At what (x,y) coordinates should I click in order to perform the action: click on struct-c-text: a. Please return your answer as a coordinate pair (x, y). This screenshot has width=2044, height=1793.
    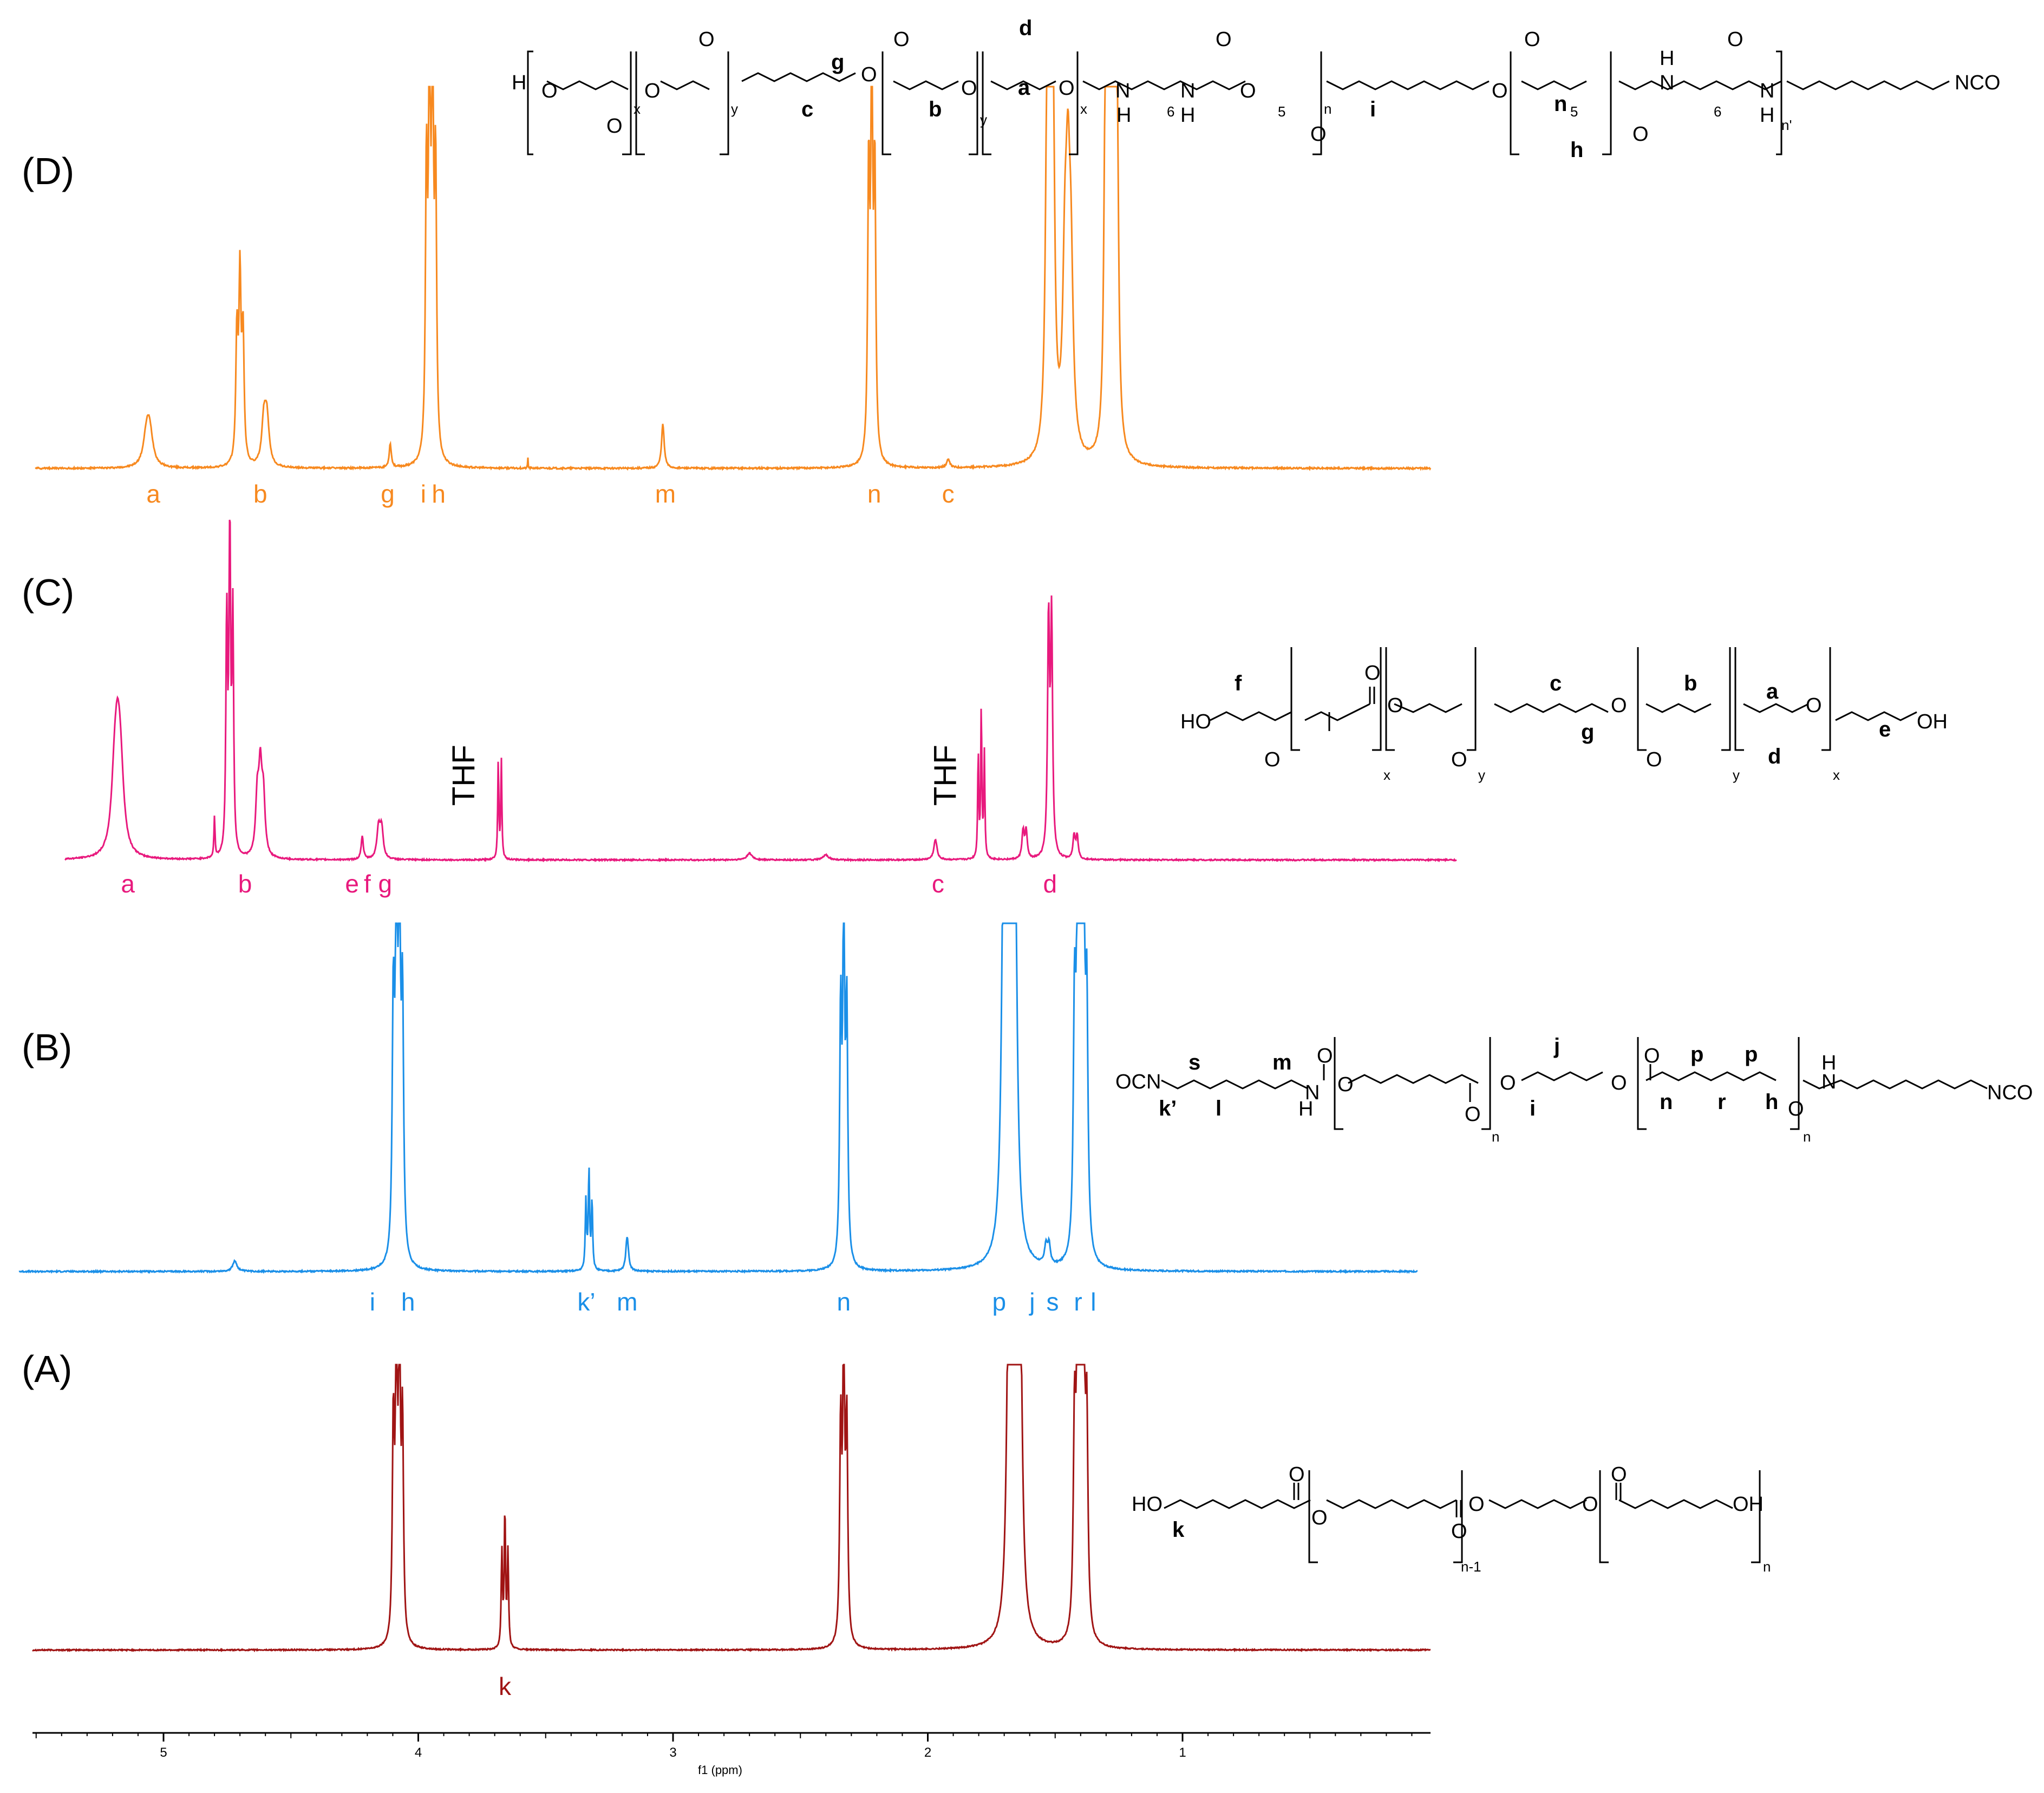
    Looking at the image, I should click on (1772, 691).